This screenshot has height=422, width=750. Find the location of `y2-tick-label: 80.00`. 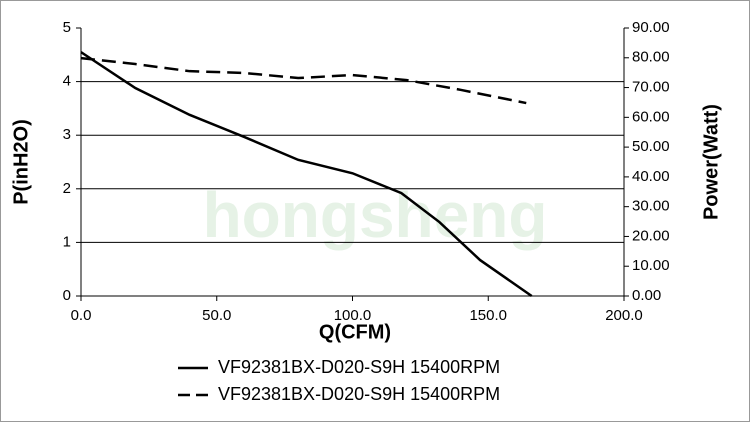

y2-tick-label: 80.00 is located at coordinates (651, 57).